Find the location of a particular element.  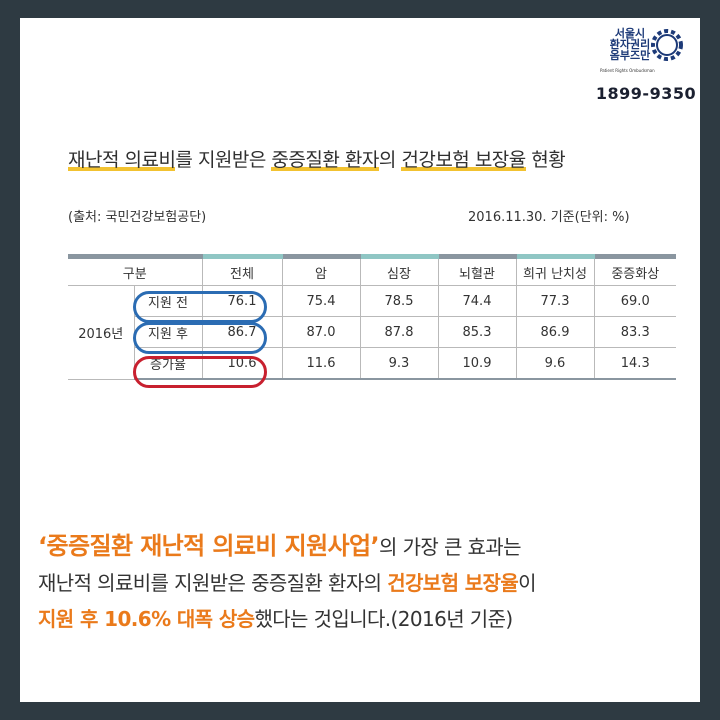

header-rare: 희귀 난치성 is located at coordinates (555, 270).